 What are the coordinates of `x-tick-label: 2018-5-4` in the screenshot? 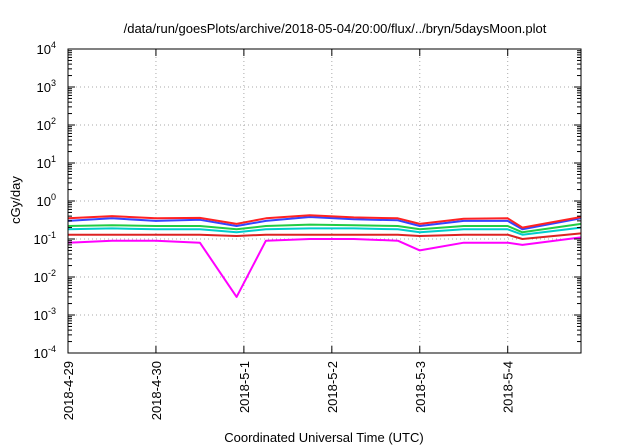 It's located at (508, 387).